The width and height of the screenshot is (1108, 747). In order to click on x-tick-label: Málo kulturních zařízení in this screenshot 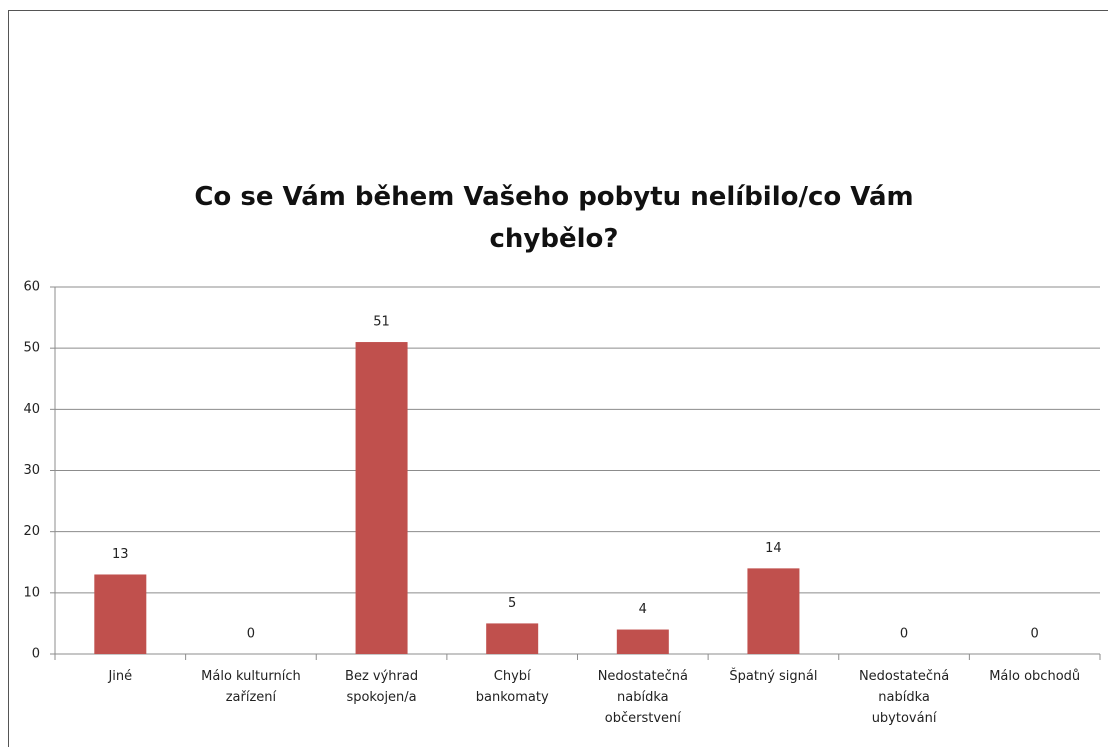, I will do `click(251, 687)`.